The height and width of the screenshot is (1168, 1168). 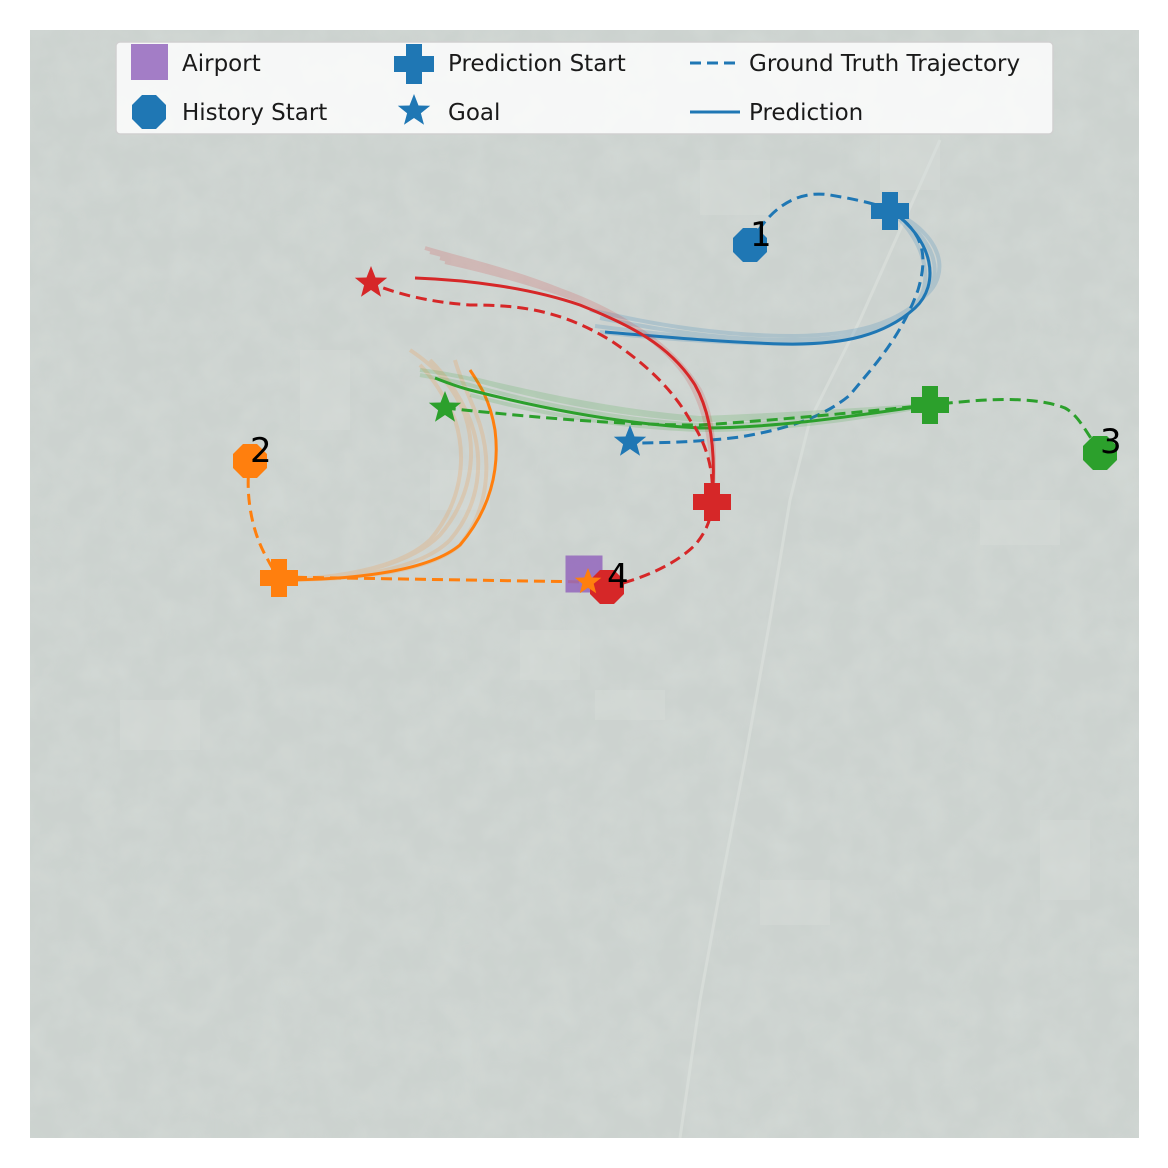 What do you see at coordinates (884, 64) in the screenshot?
I see `legend-ground-truth-label: Ground Truth Trajectory` at bounding box center [884, 64].